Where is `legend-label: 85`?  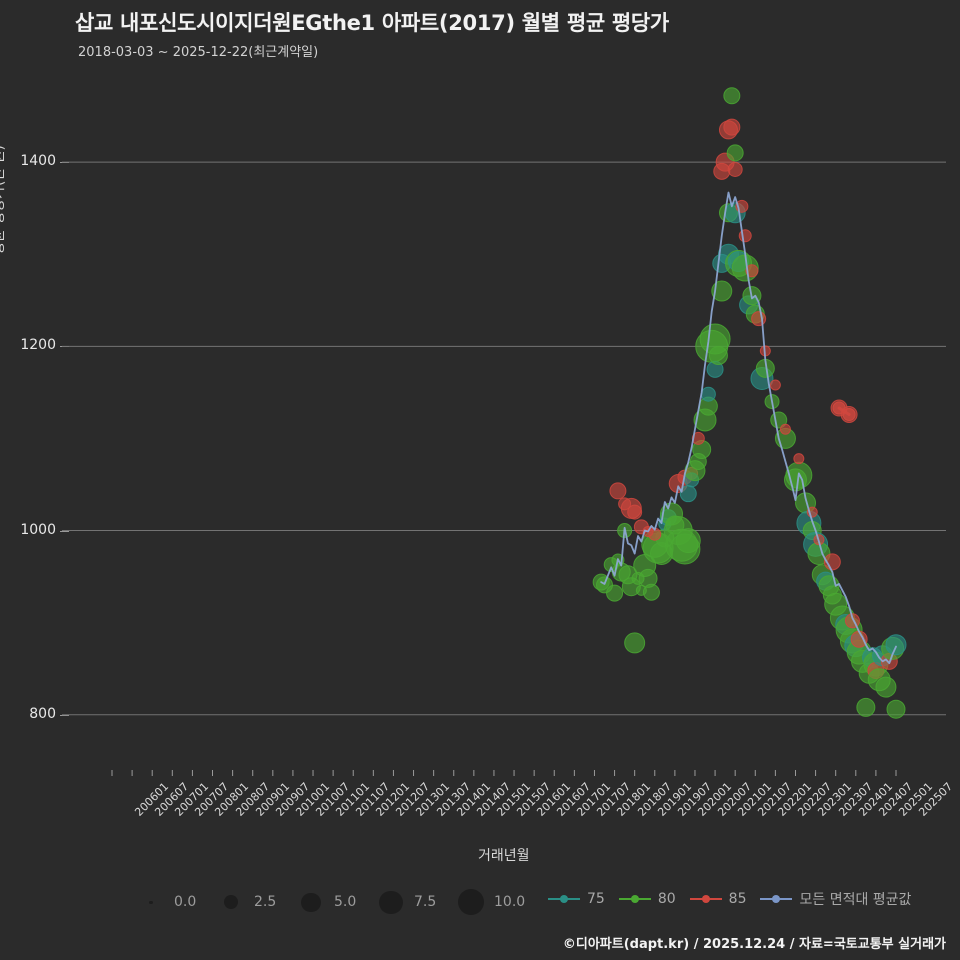
legend-label: 85 is located at coordinates (737, 899).